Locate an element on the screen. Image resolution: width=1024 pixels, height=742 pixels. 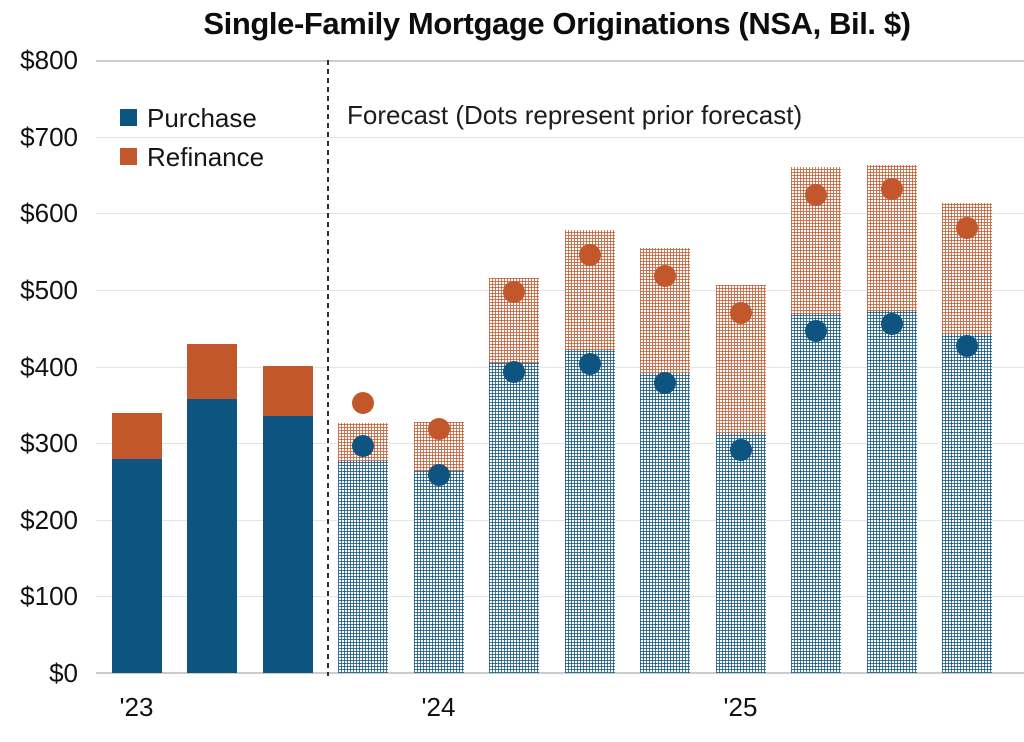
y-axis-label: $700 is located at coordinates (49, 136).